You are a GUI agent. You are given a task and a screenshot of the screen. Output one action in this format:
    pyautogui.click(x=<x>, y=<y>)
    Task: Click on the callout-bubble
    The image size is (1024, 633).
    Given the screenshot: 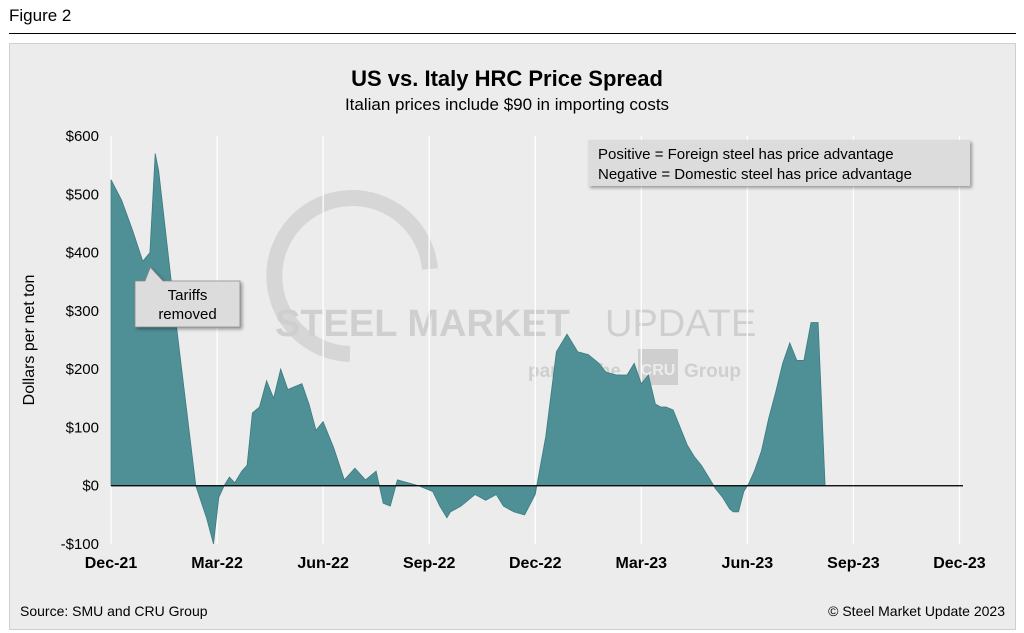 What is the action you would take?
    pyautogui.click(x=187, y=297)
    